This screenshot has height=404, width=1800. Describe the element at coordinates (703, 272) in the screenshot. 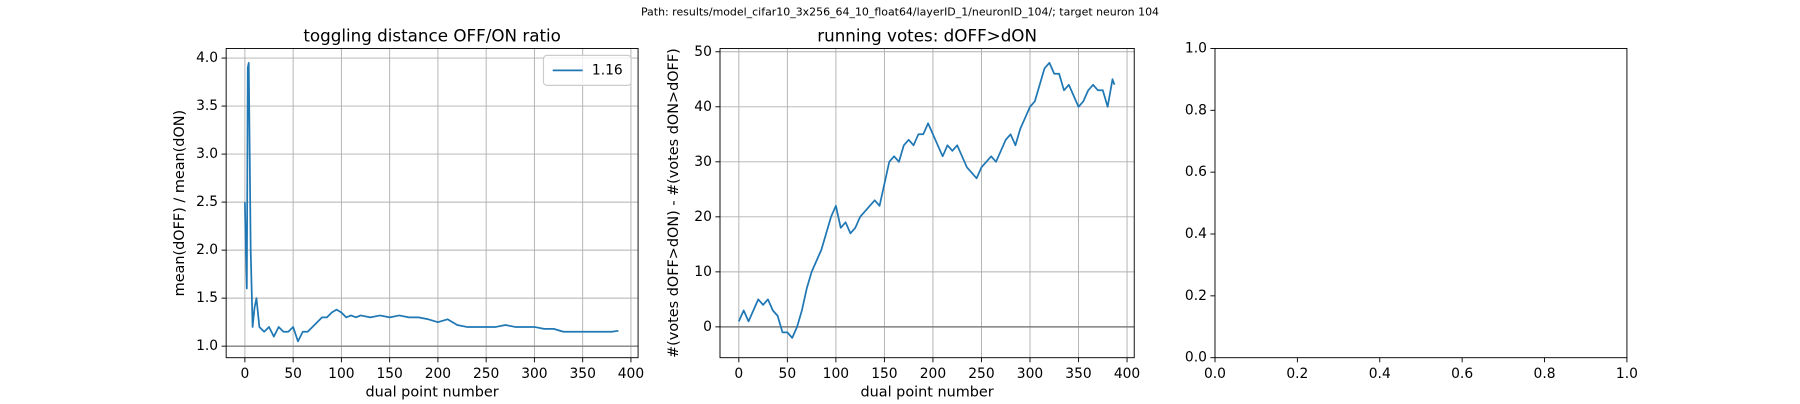

I see `y-tick-label: 10` at that location.